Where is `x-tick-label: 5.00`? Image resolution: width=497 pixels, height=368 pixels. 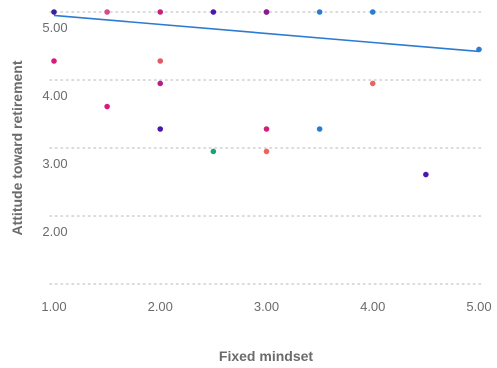 x-tick-label: 5.00 is located at coordinates (478, 306).